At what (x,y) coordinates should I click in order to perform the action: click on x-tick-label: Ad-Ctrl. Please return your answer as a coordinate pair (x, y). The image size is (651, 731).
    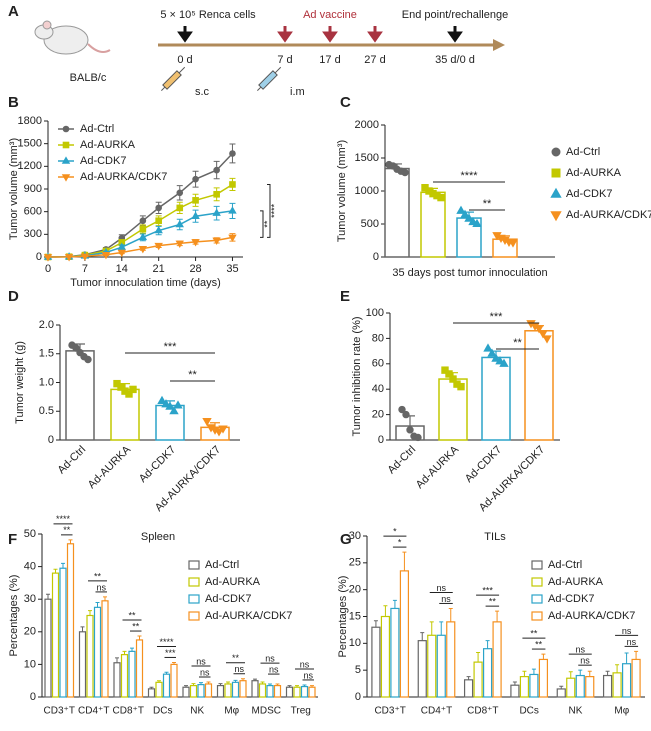
    Looking at the image, I should click on (401, 460).